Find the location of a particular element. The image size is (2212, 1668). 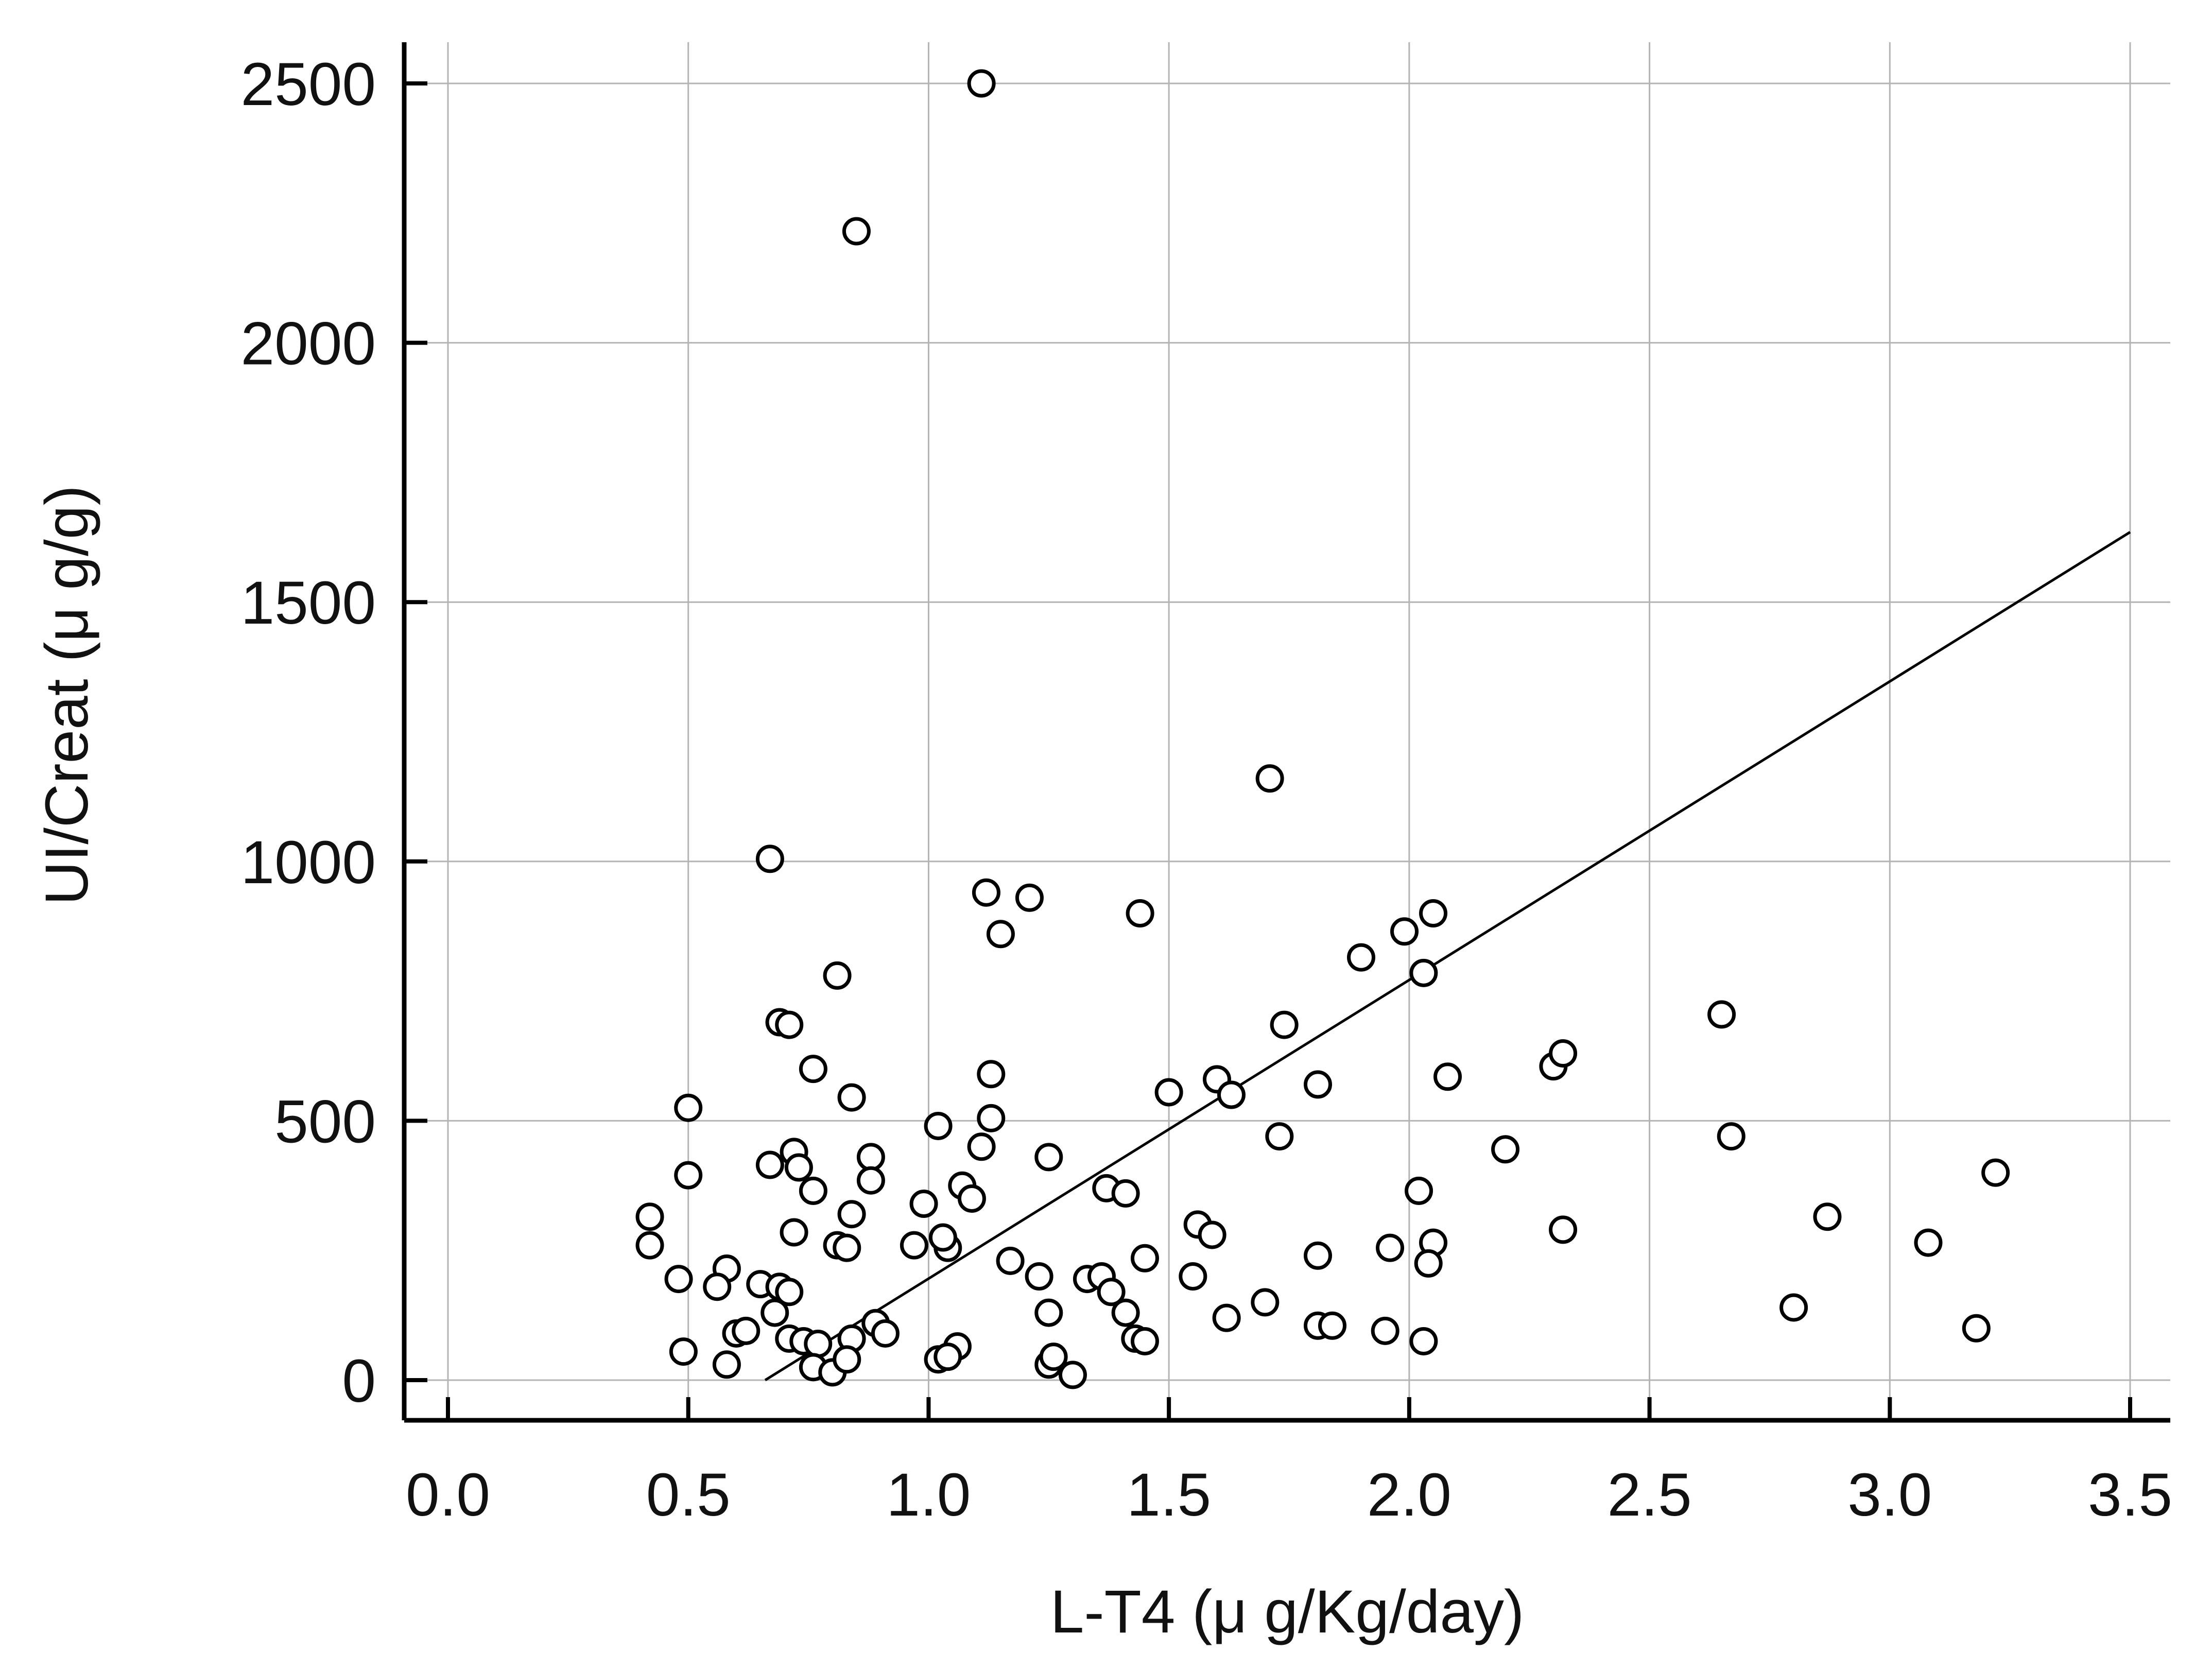

x-tick-label: 3.0 is located at coordinates (1889, 1495).